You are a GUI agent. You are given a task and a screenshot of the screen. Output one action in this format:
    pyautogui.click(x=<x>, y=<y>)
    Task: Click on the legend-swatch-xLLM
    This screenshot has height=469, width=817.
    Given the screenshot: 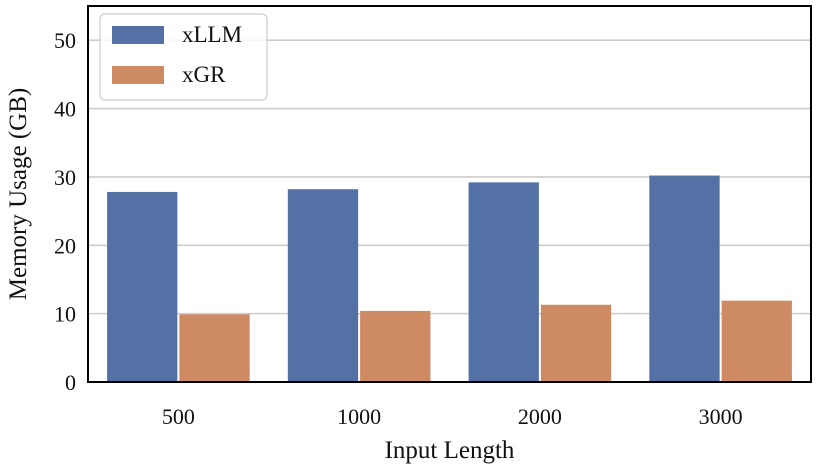 What is the action you would take?
    pyautogui.click(x=138, y=35)
    